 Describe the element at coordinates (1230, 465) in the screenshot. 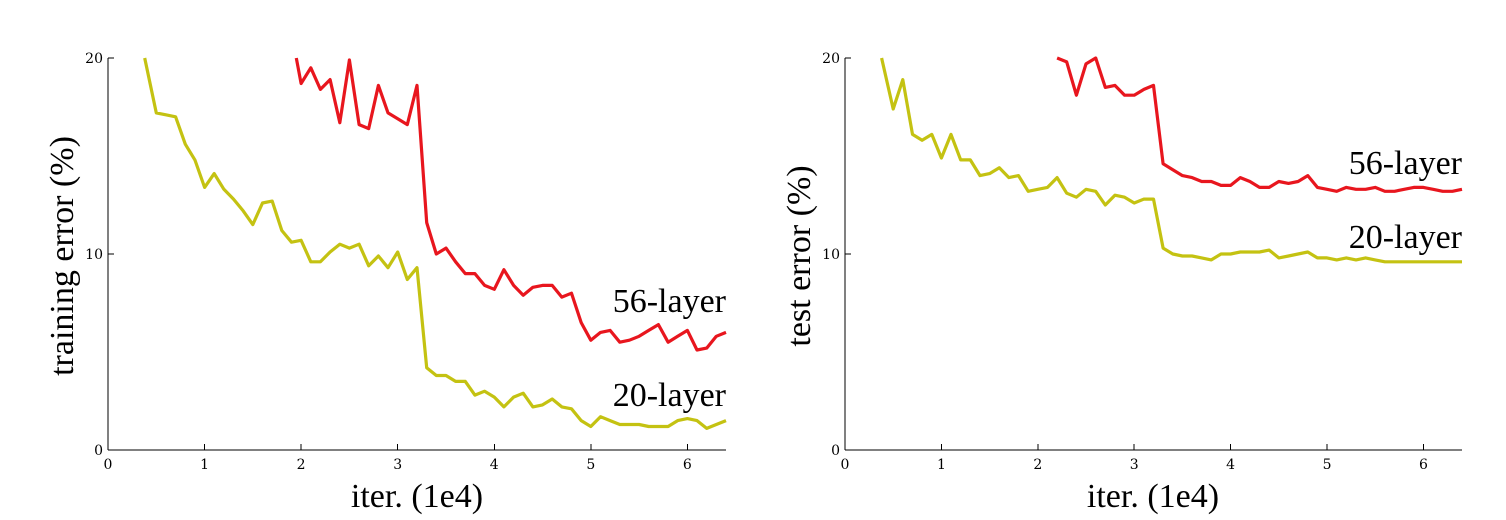

I see `test-error-x-tick-label: 4` at that location.